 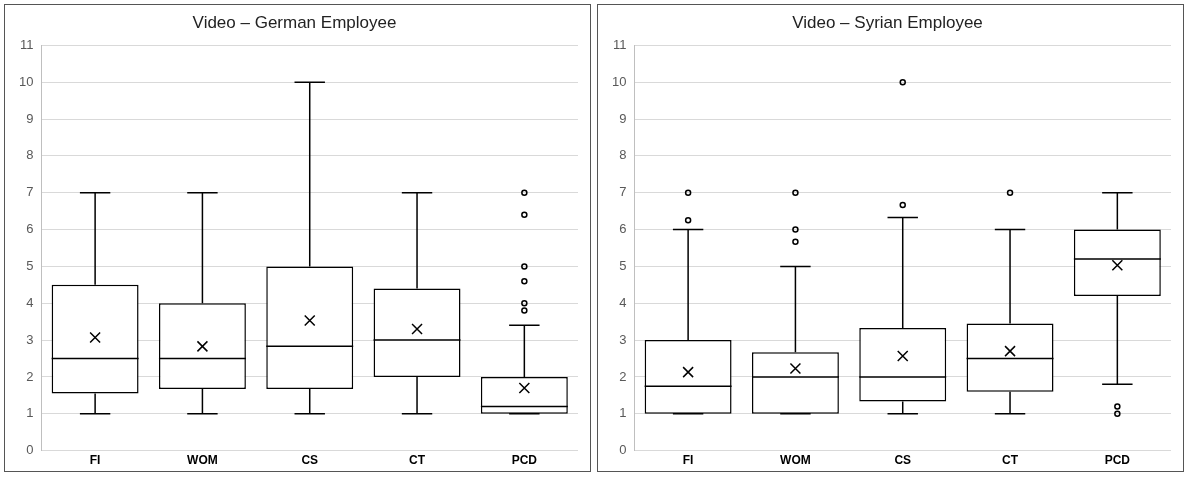 I want to click on chart-title: Video – Syrian Employee, so click(x=887, y=22).